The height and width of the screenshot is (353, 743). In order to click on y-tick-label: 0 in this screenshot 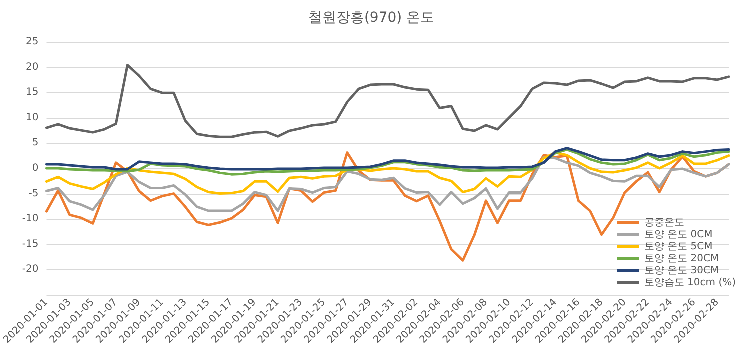, I will do `click(35, 168)`.